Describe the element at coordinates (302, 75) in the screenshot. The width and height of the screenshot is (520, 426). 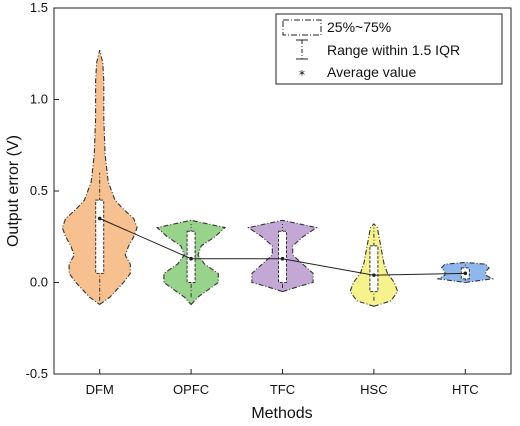
I see `legend-mean-icon: *` at that location.